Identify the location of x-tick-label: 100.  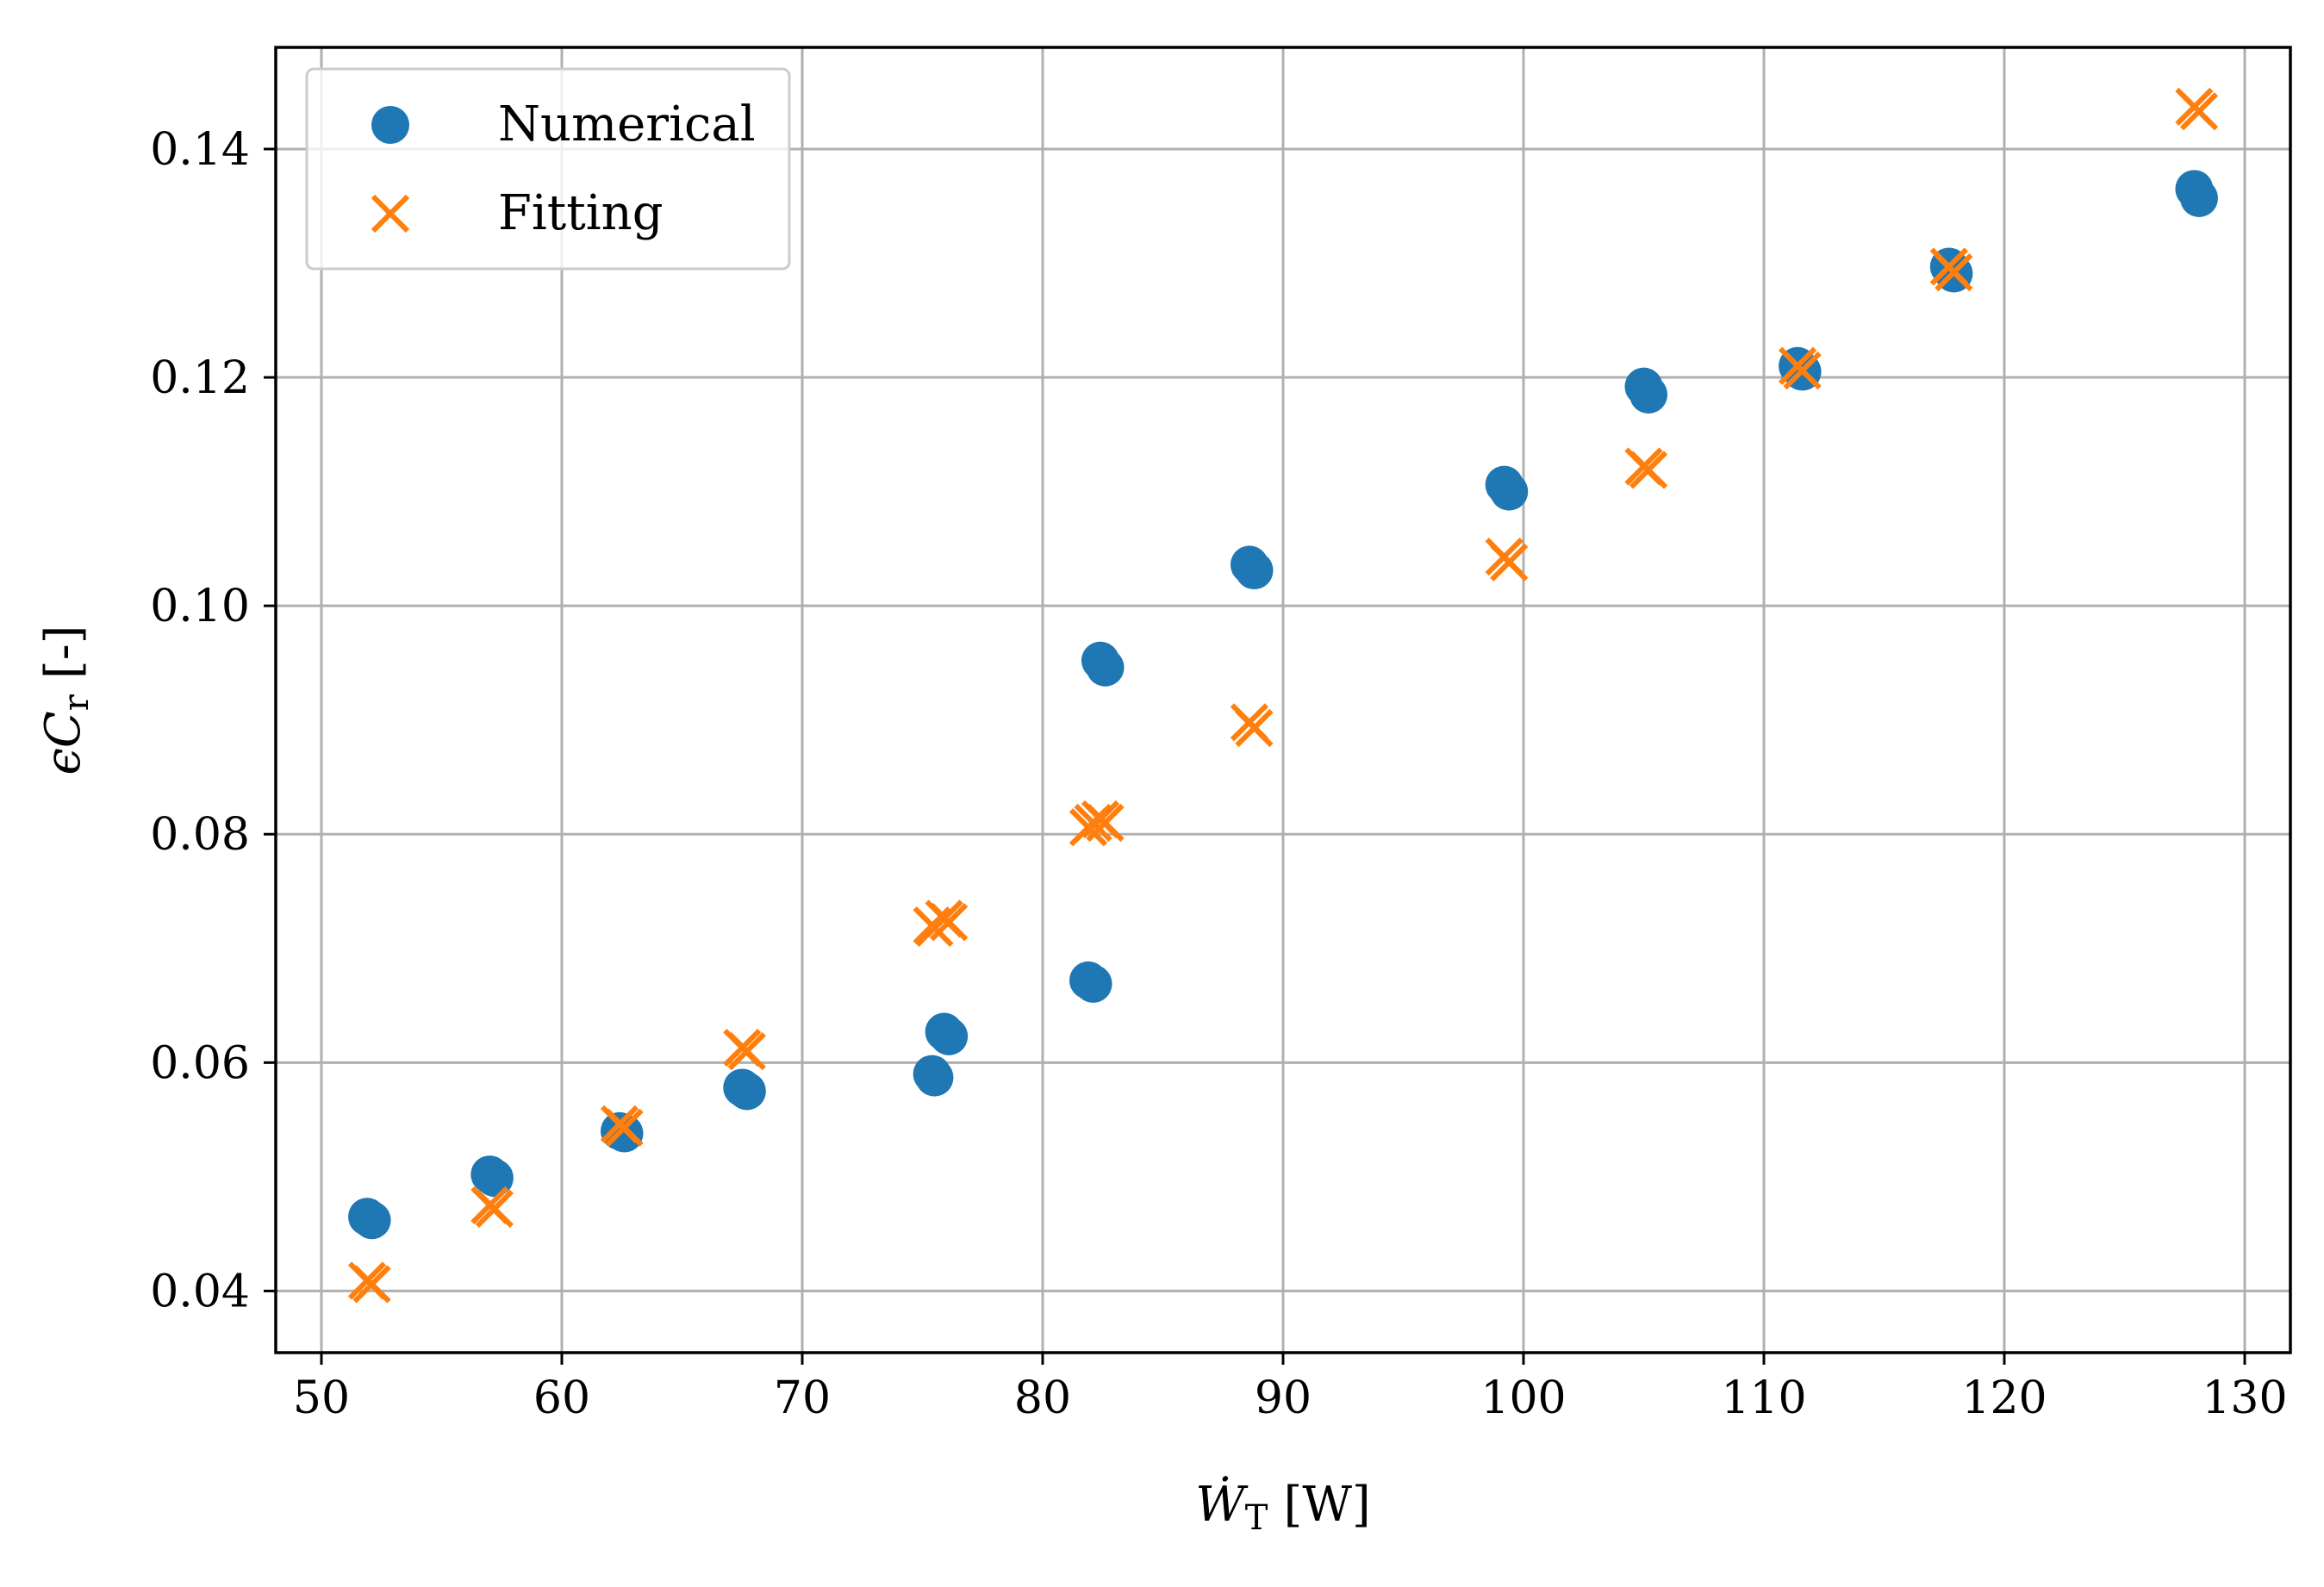
(1523, 1398).